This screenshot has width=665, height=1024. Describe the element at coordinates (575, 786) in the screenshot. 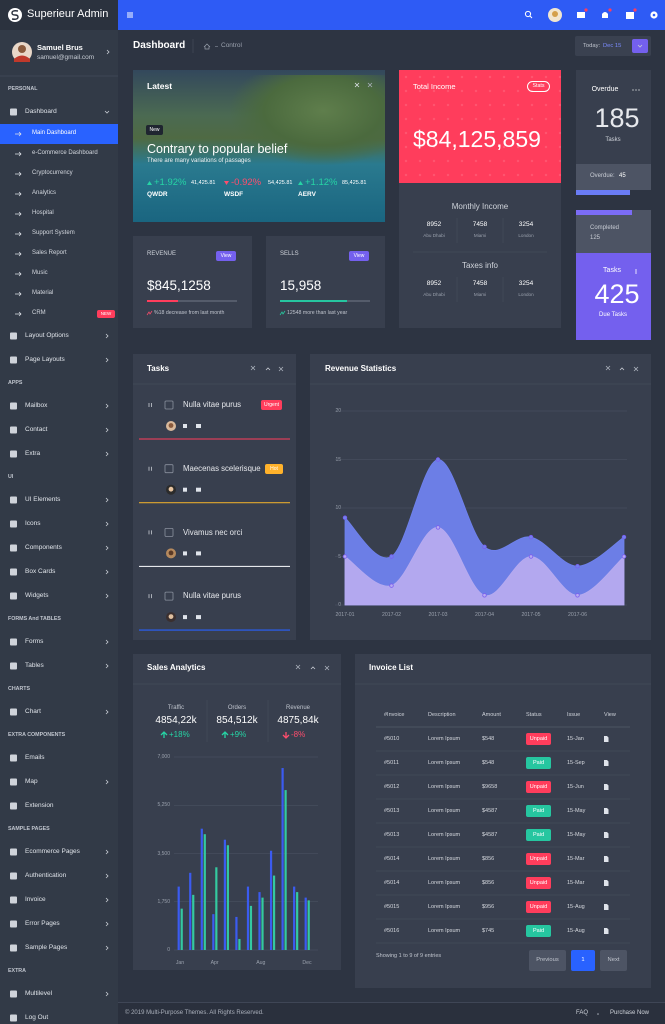

I see `table-cell: 15-Jun` at that location.